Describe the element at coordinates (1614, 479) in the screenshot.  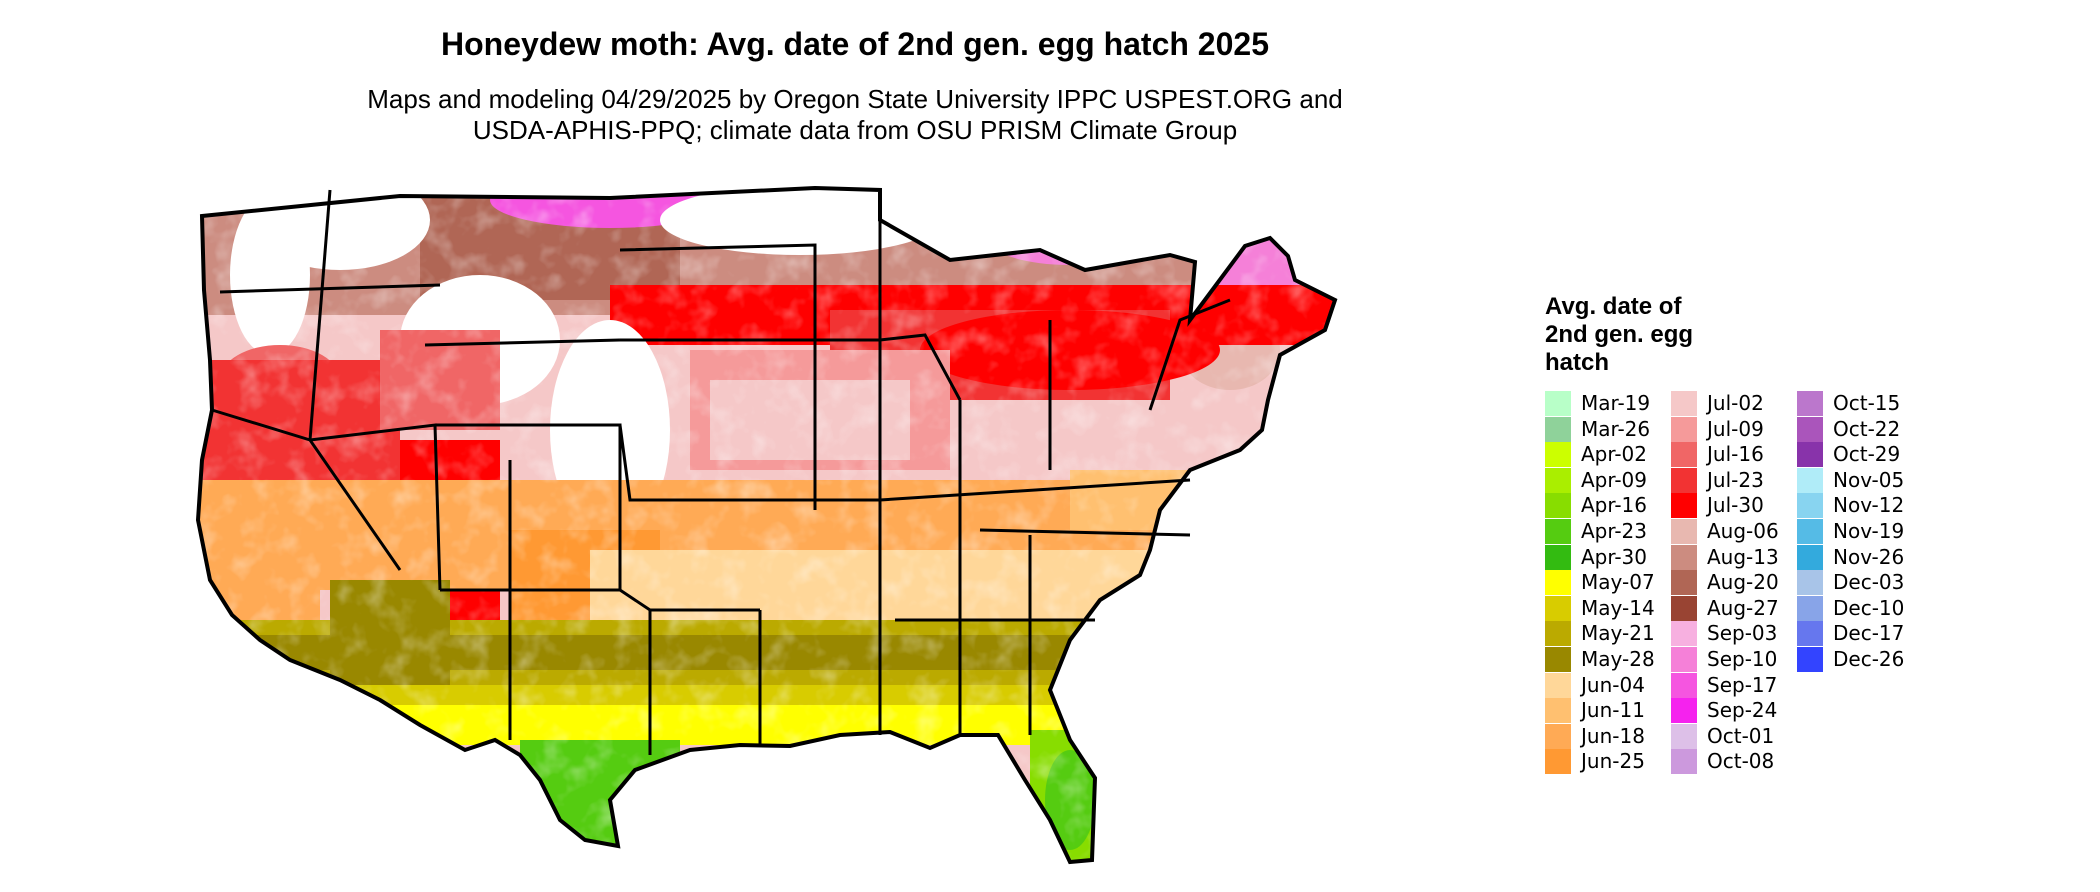
I see `legend-label: Apr-09` at that location.